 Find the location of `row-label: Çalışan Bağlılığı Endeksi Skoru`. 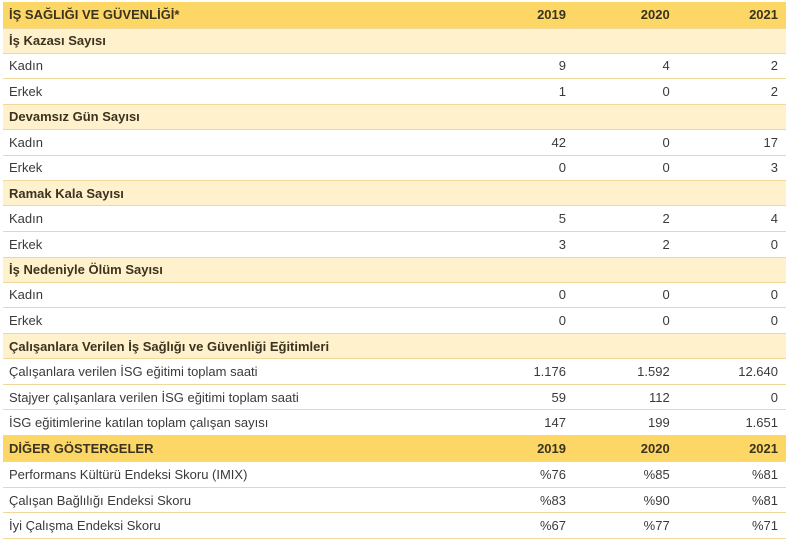

row-label: Çalışan Bağlılığı Endeksi Skoru is located at coordinates (237, 500).